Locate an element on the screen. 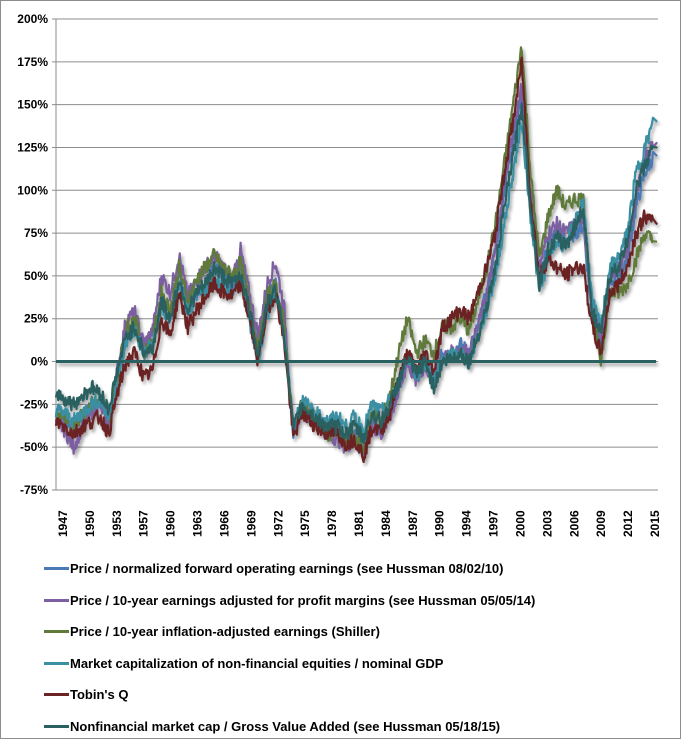 The height and width of the screenshot is (742, 681). x-tick-label: 1950 is located at coordinates (90, 523).